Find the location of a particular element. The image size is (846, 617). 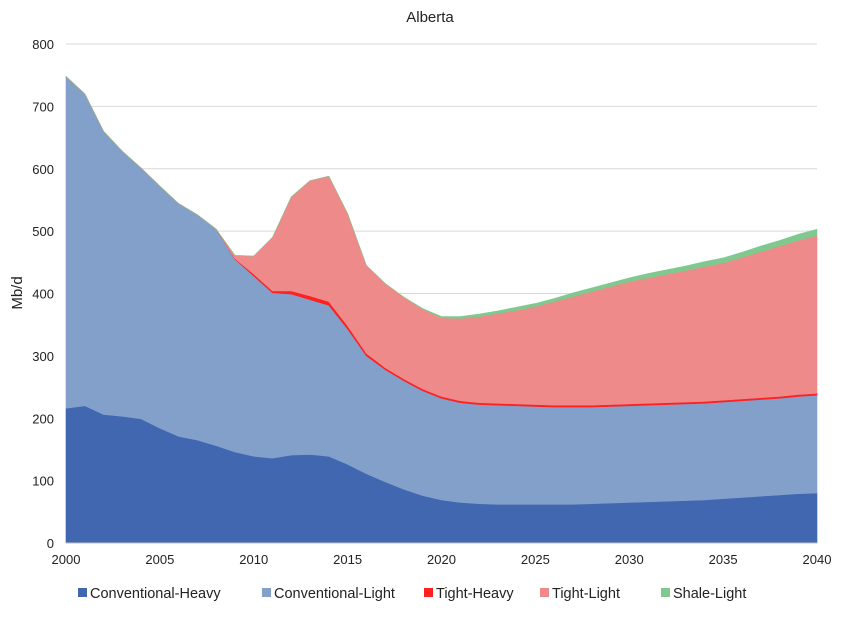

legend-item-shale-light: Shale-Light is located at coordinates (703, 594).